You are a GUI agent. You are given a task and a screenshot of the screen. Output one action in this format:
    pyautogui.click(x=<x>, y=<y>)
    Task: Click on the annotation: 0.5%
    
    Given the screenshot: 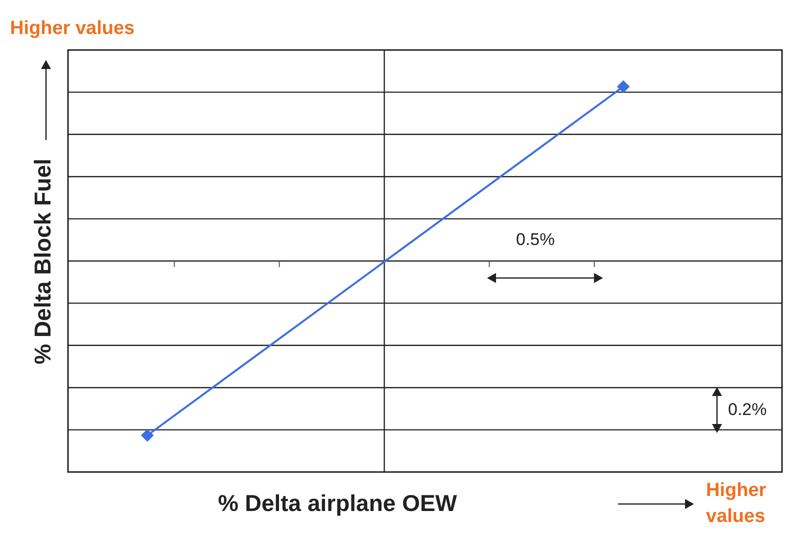 What is the action you would take?
    pyautogui.click(x=535, y=240)
    